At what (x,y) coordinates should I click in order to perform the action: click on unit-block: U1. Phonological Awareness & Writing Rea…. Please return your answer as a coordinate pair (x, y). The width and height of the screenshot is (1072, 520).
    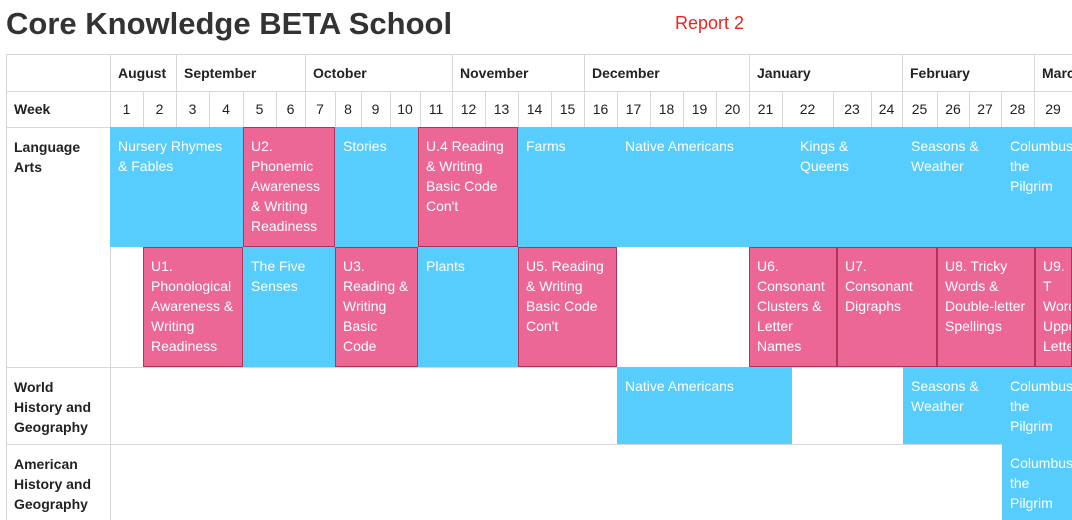
    Looking at the image, I should click on (193, 307).